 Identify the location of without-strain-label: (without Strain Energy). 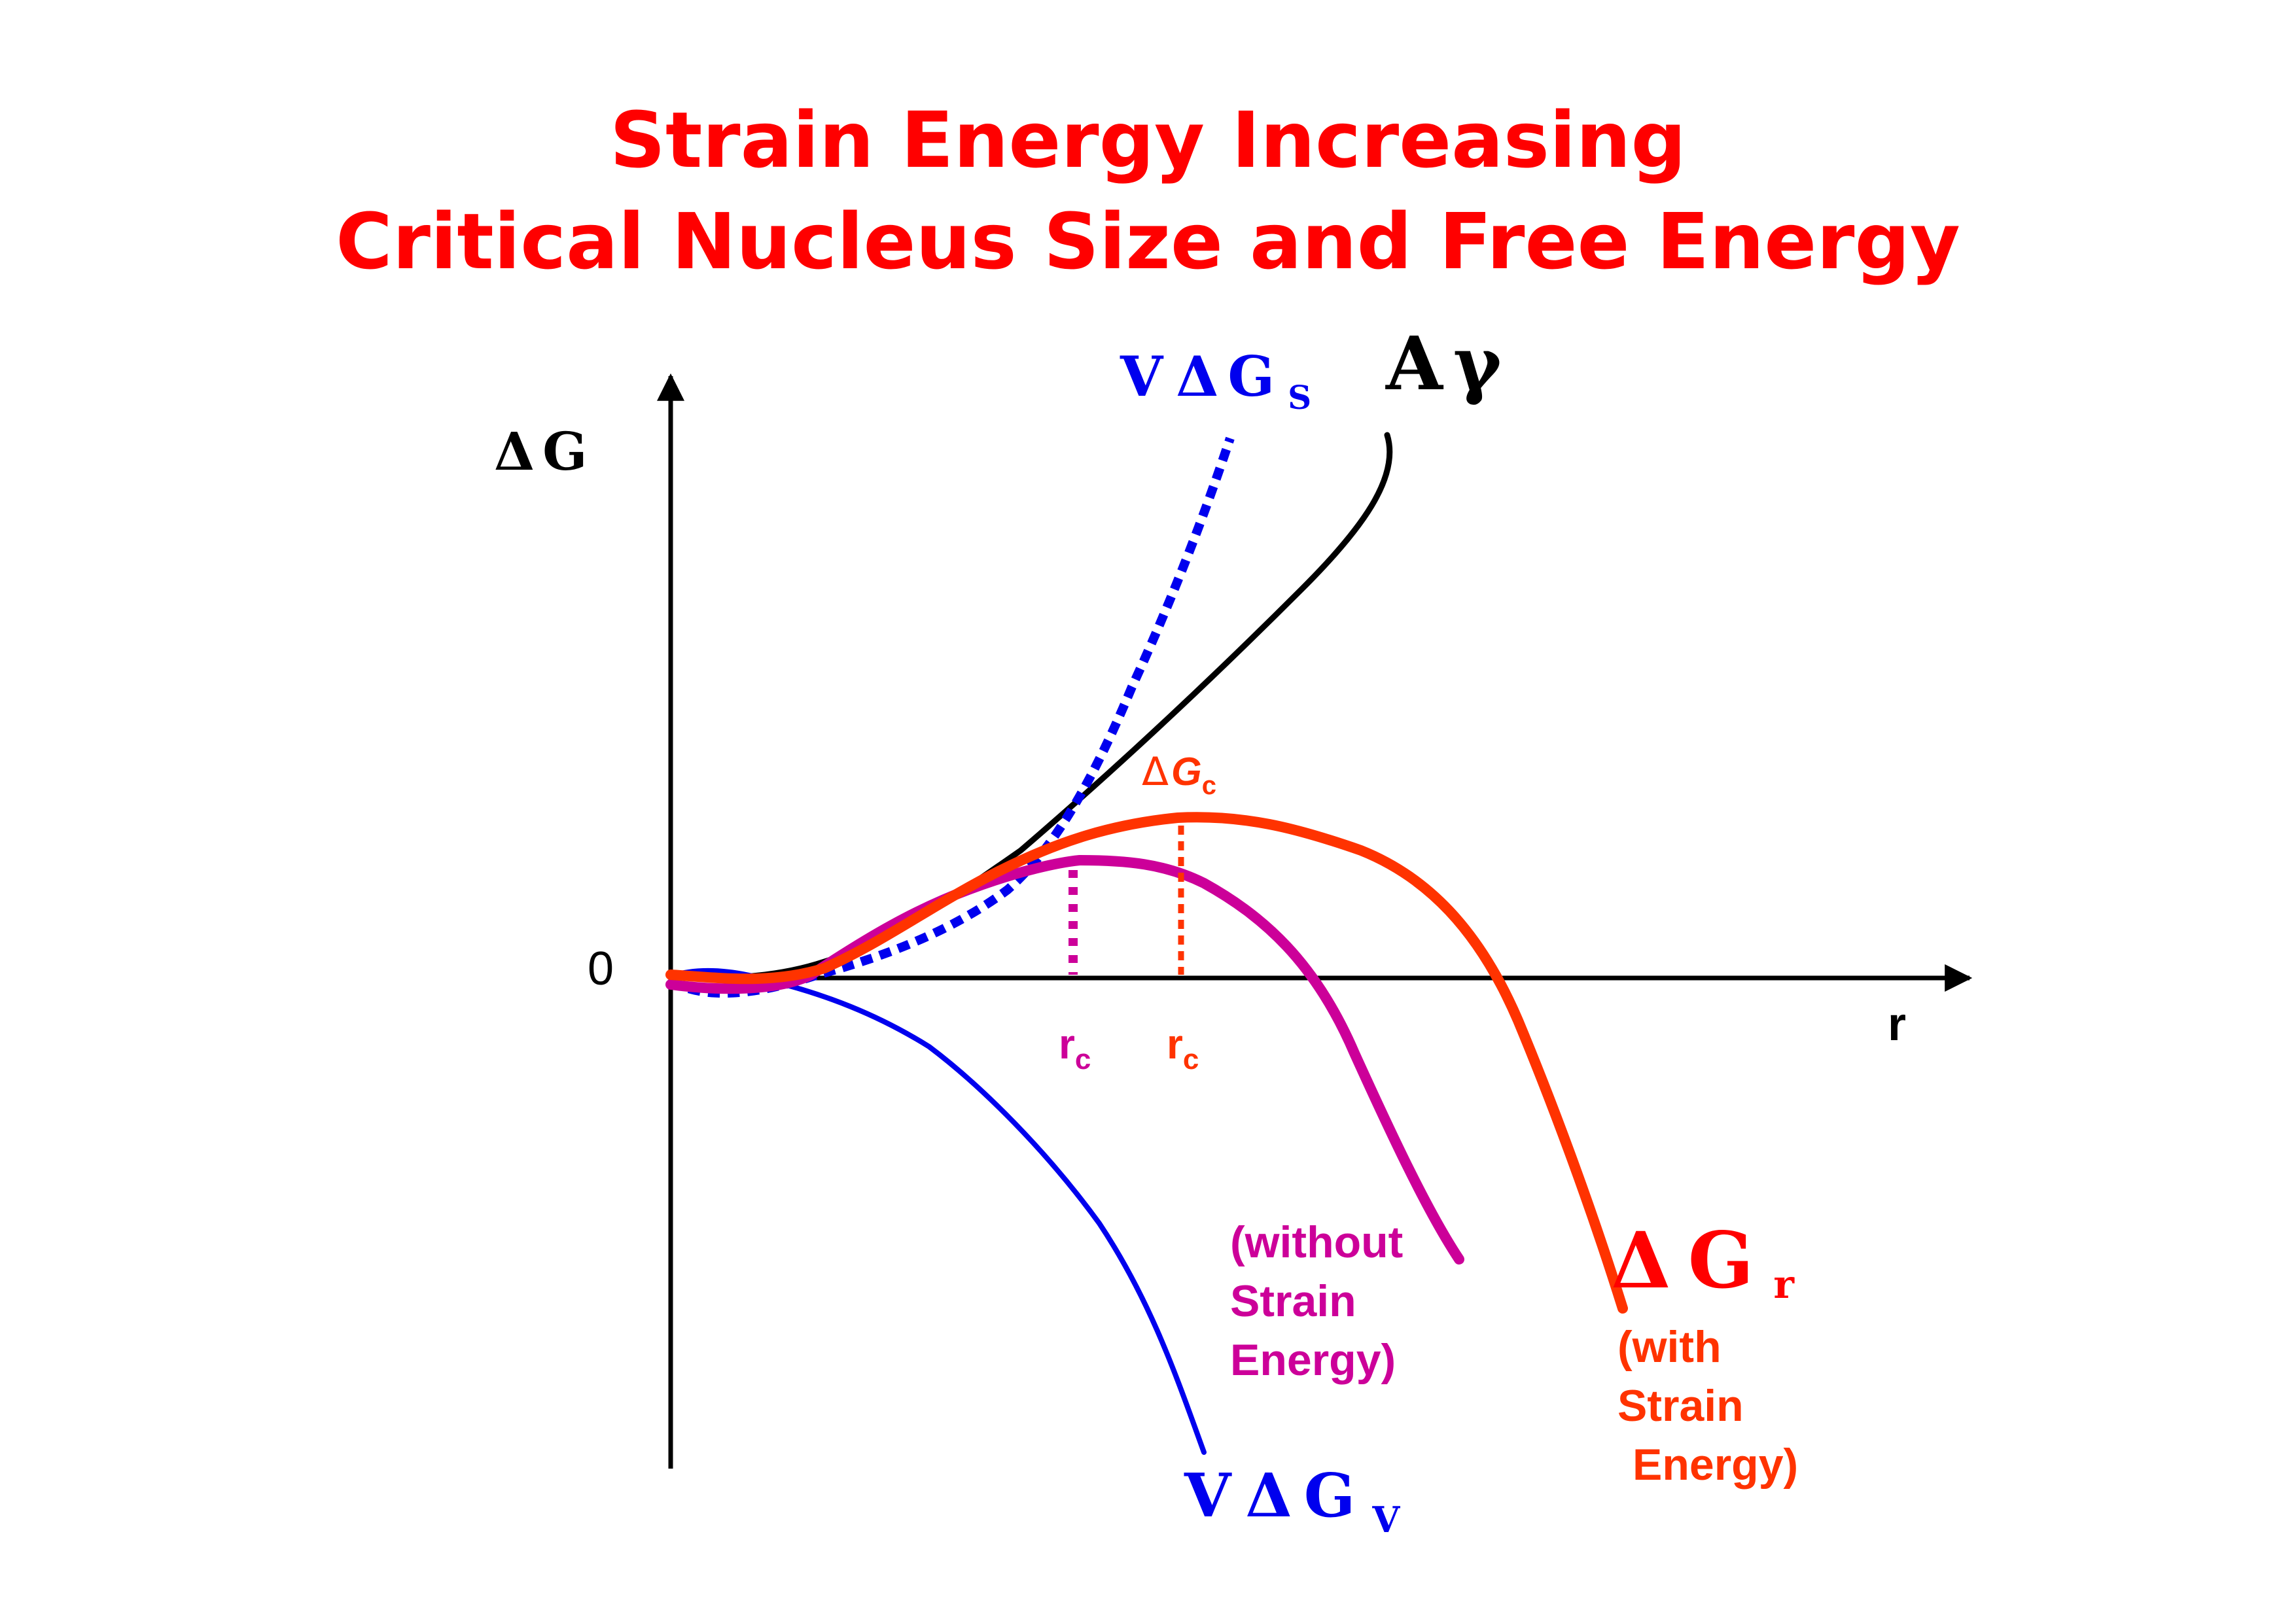
(1316, 1301).